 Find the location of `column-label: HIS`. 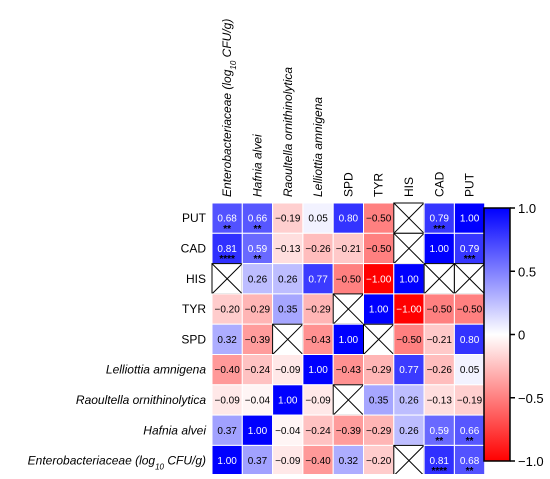

column-label: HIS is located at coordinates (409, 187).